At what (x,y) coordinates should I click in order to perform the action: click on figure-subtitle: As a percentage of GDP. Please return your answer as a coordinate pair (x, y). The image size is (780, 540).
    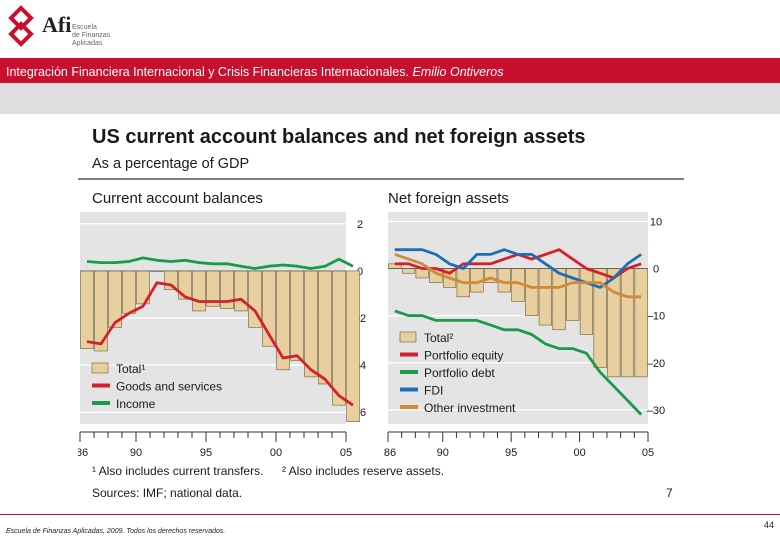
    Looking at the image, I should click on (170, 164).